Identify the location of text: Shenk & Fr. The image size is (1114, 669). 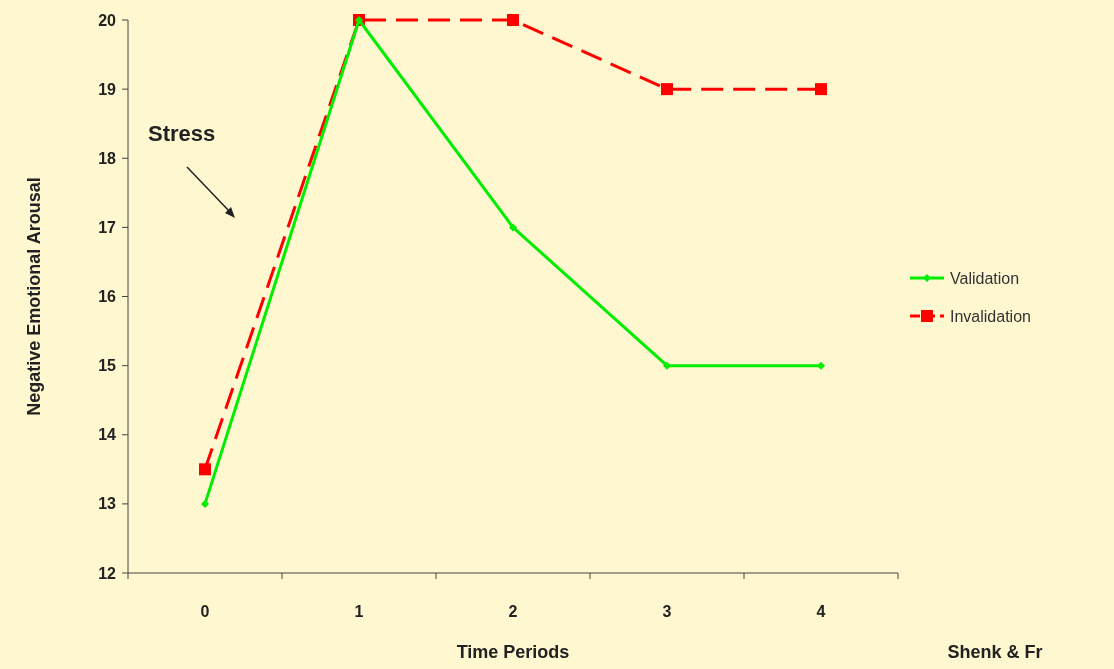
(995, 652).